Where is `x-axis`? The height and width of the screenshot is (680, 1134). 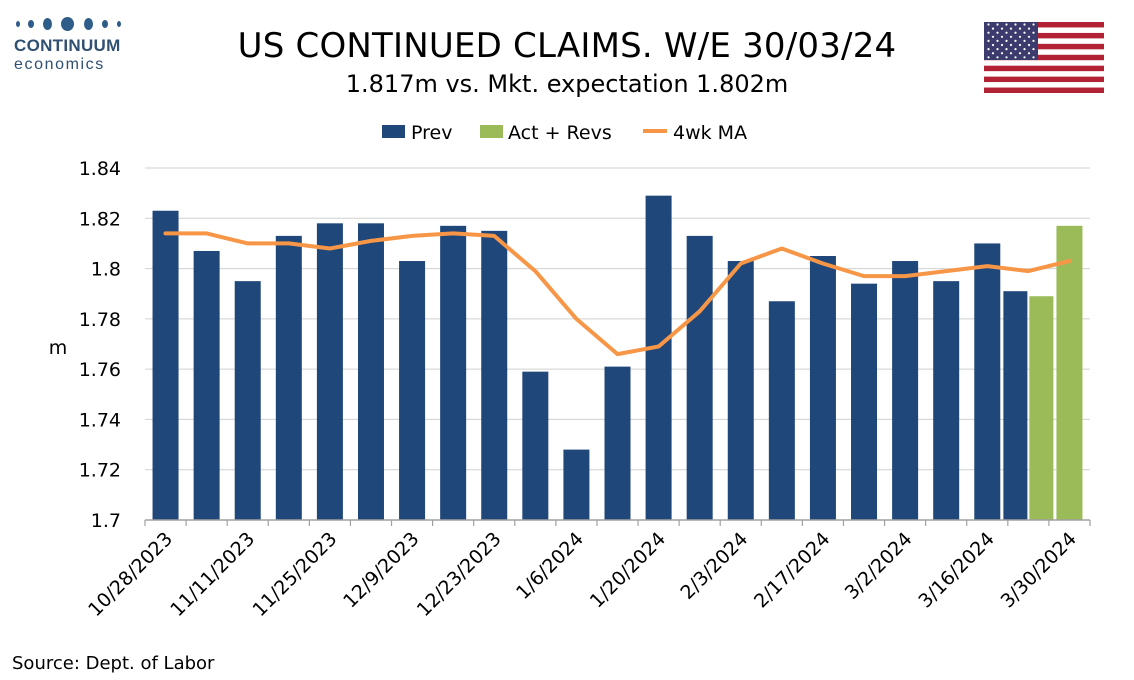 x-axis is located at coordinates (617, 522).